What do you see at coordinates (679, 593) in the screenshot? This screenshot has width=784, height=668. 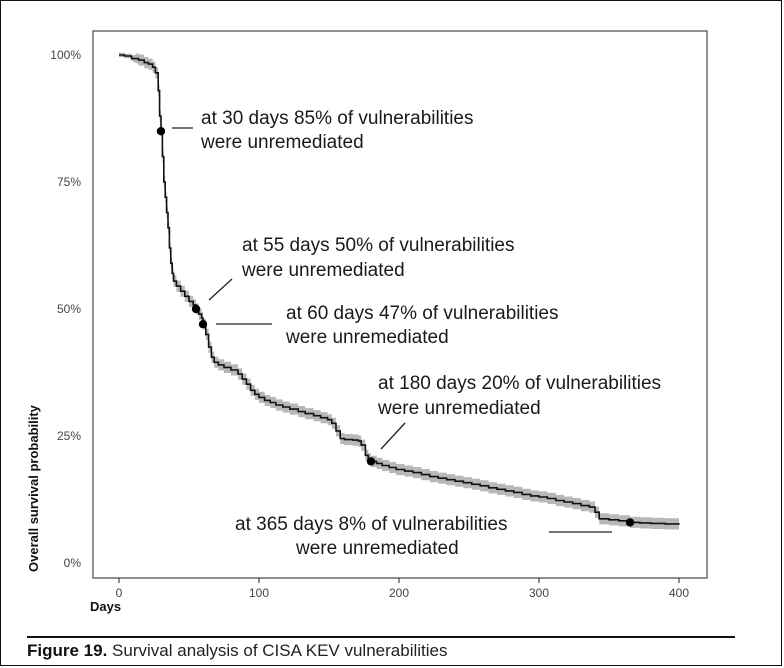 I see `x-tick-label-400: 400` at bounding box center [679, 593].